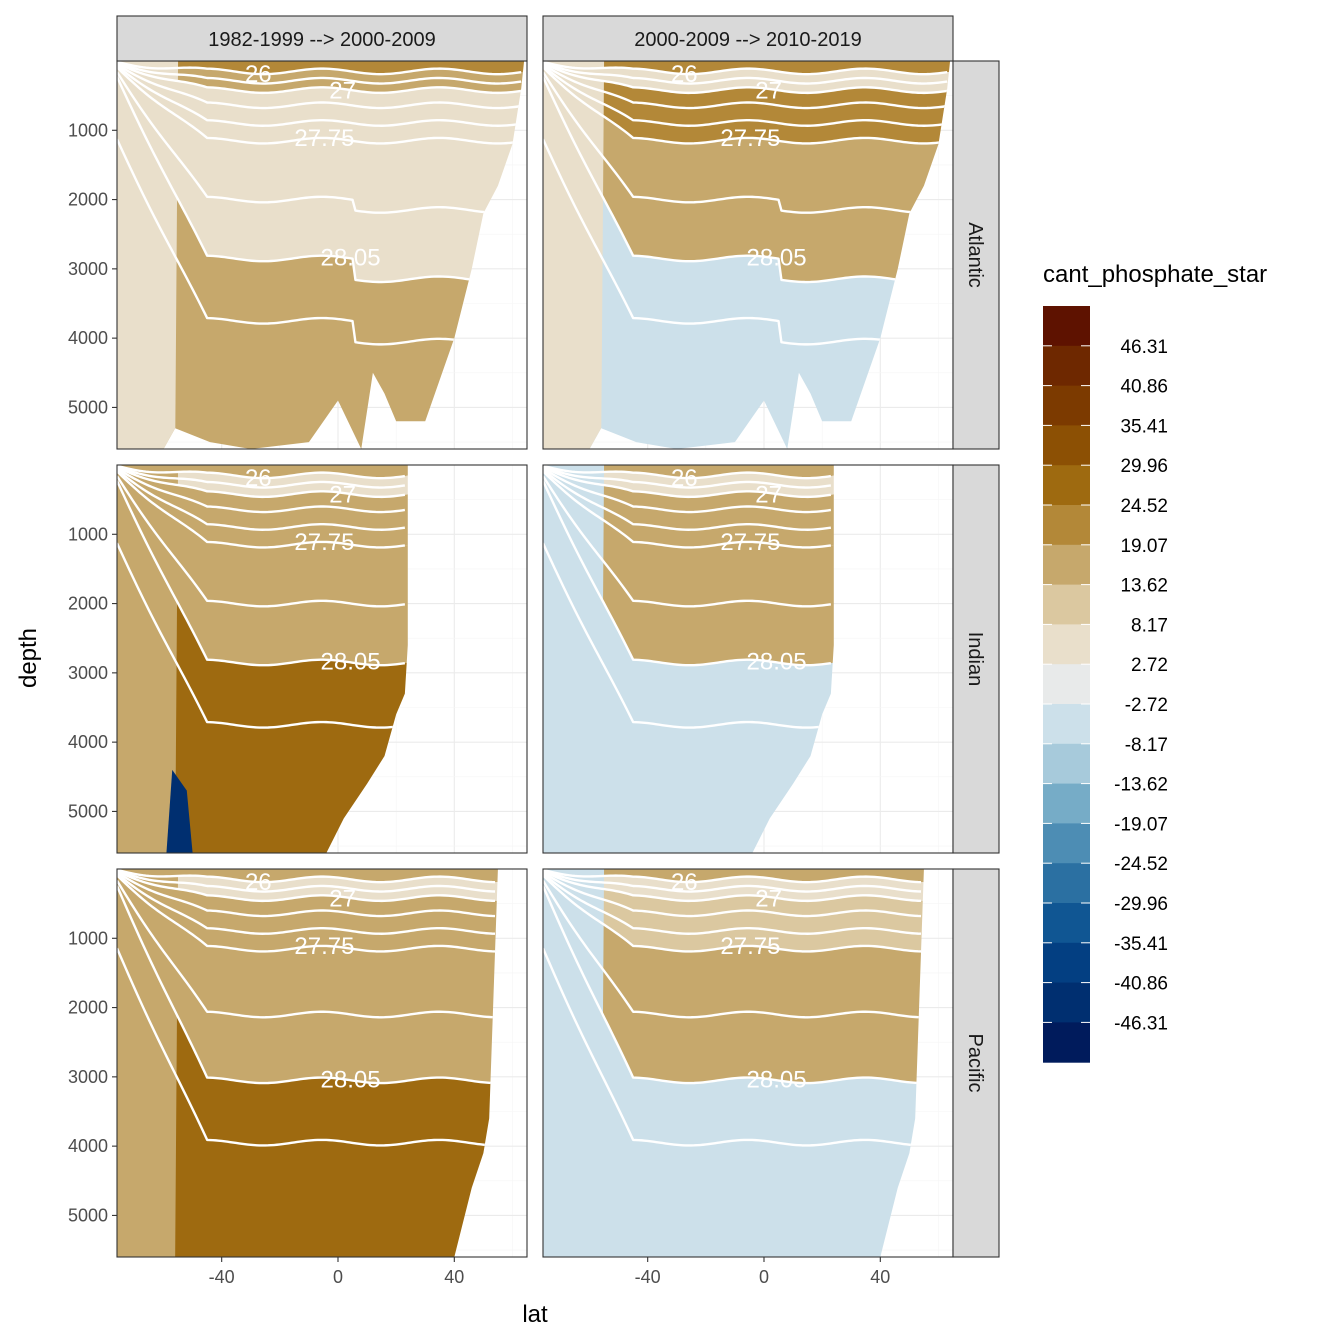  Describe the element at coordinates (28, 658) in the screenshot. I see `y-axis-title: depth` at that location.